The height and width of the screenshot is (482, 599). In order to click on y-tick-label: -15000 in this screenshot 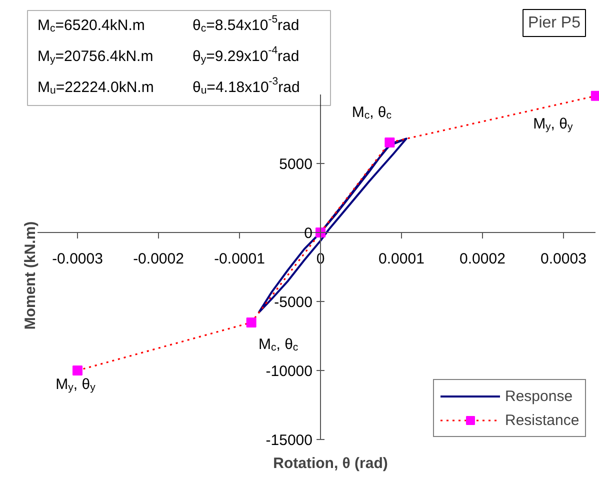, I will do `click(289, 440)`.